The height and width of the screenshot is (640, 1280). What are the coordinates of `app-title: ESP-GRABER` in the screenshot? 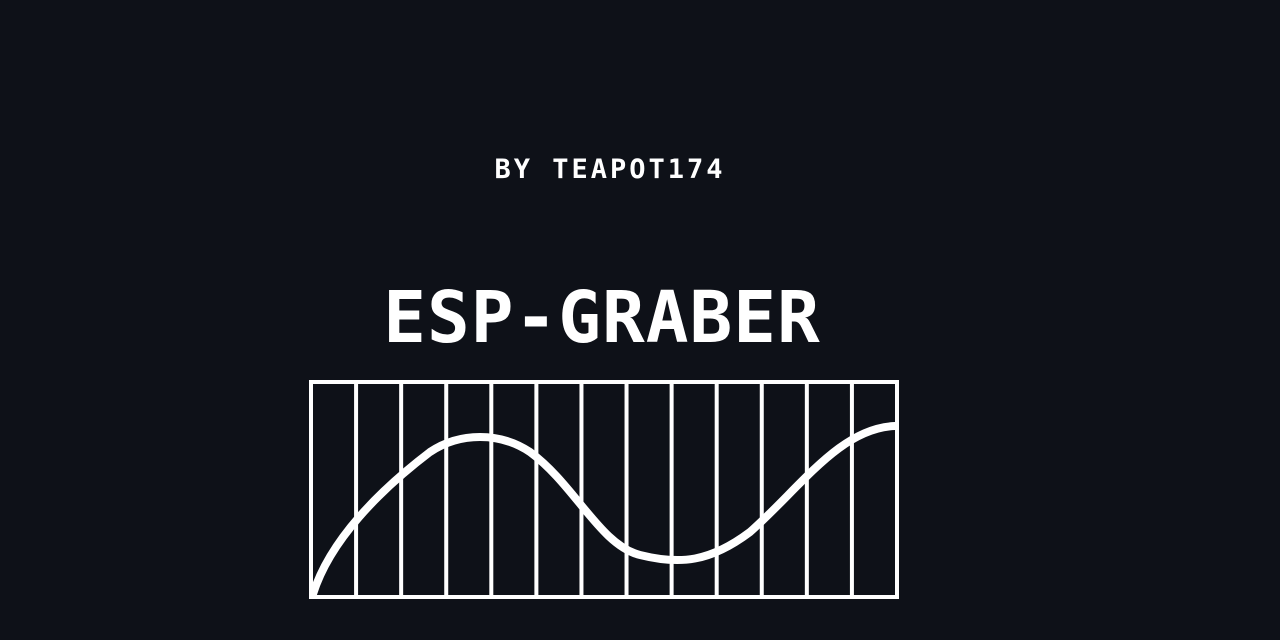 It's located at (602, 317).